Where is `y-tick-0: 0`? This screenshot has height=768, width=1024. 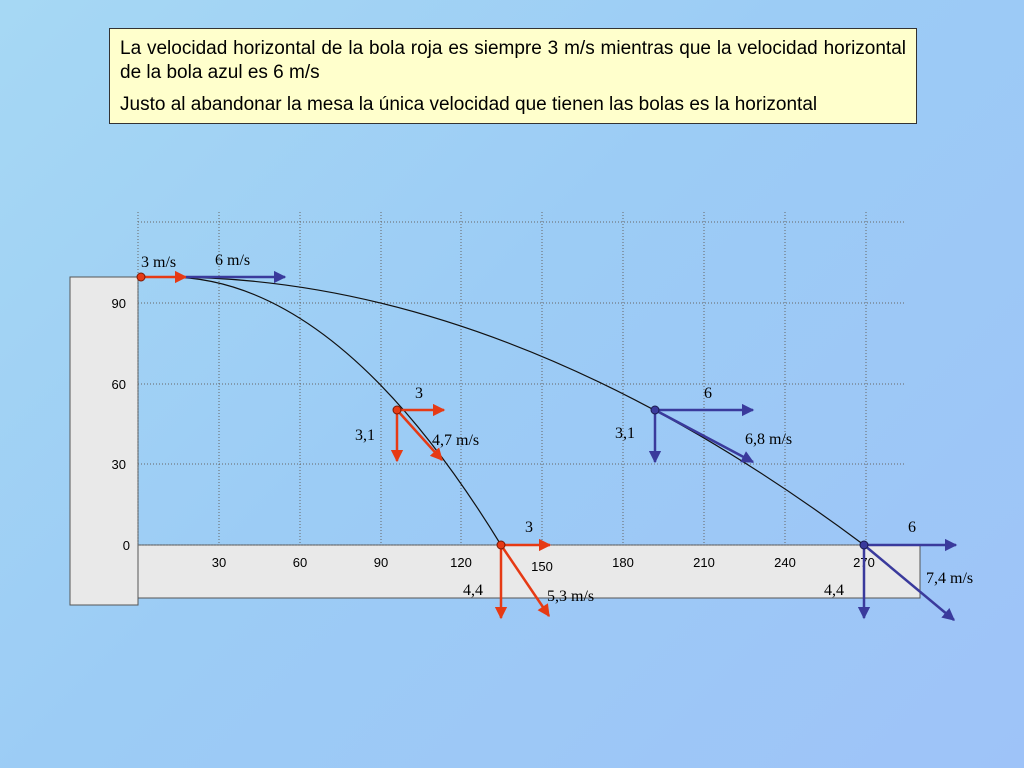 y-tick-0: 0 is located at coordinates (126, 545).